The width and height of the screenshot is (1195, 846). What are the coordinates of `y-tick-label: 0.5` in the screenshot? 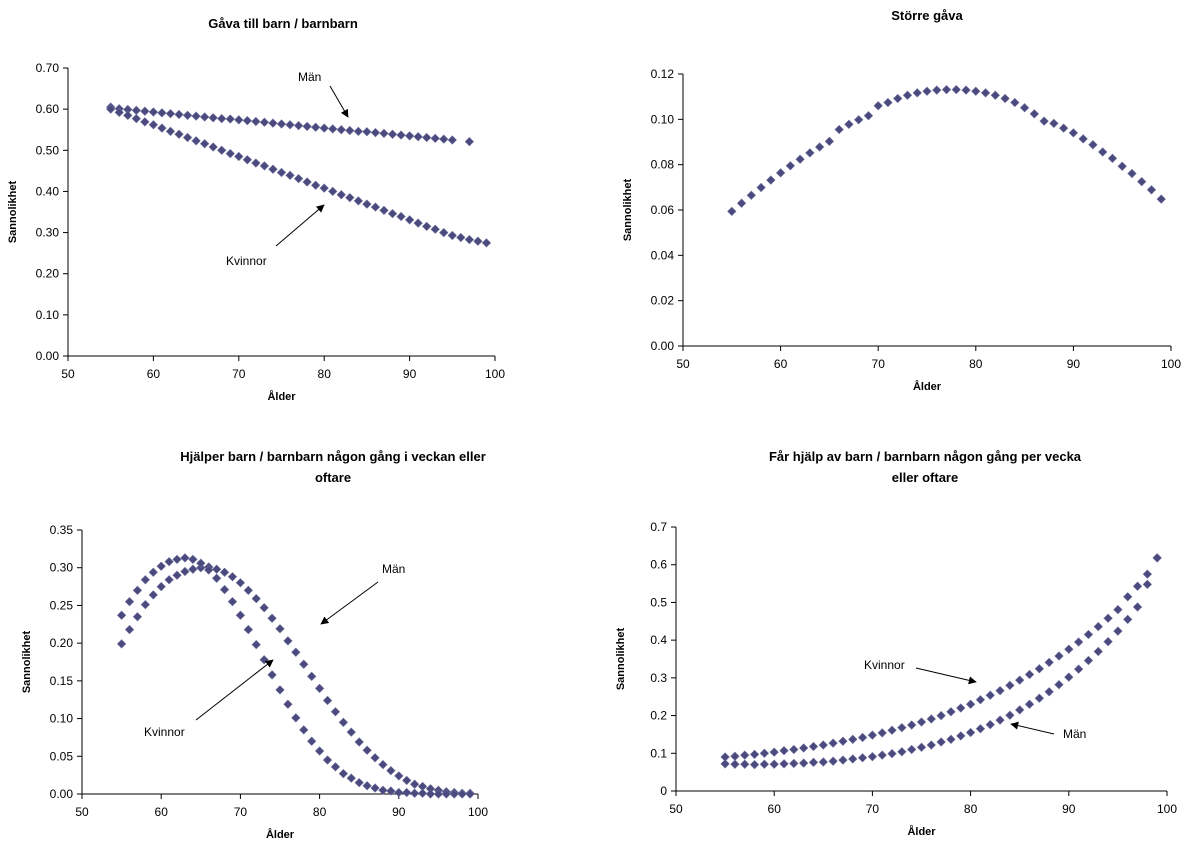 It's located at (658, 602).